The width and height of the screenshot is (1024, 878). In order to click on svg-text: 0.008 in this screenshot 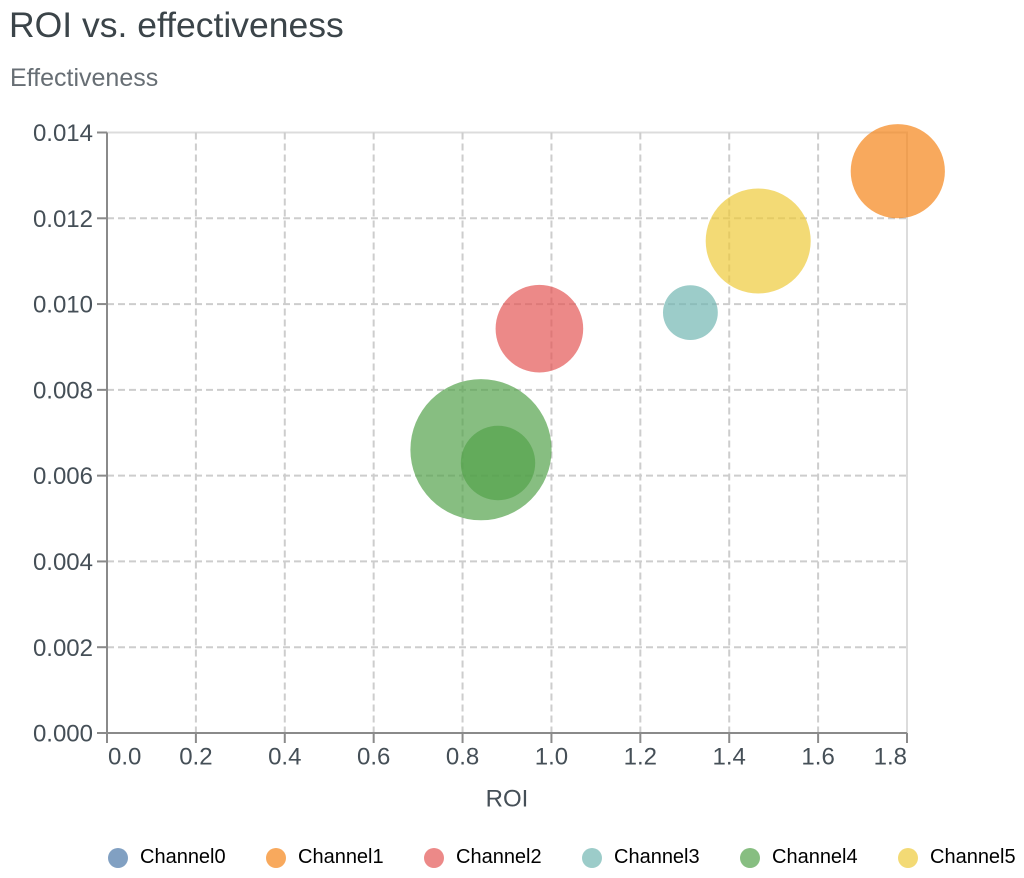, I will do `click(63, 391)`.